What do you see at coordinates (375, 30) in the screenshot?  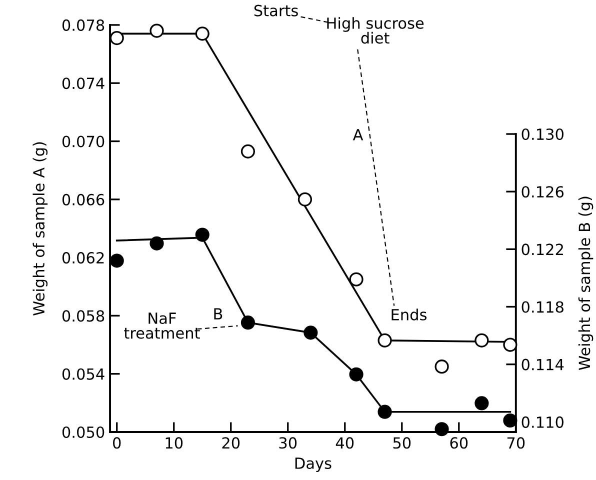 I see `annotation: High sucrose diet` at bounding box center [375, 30].